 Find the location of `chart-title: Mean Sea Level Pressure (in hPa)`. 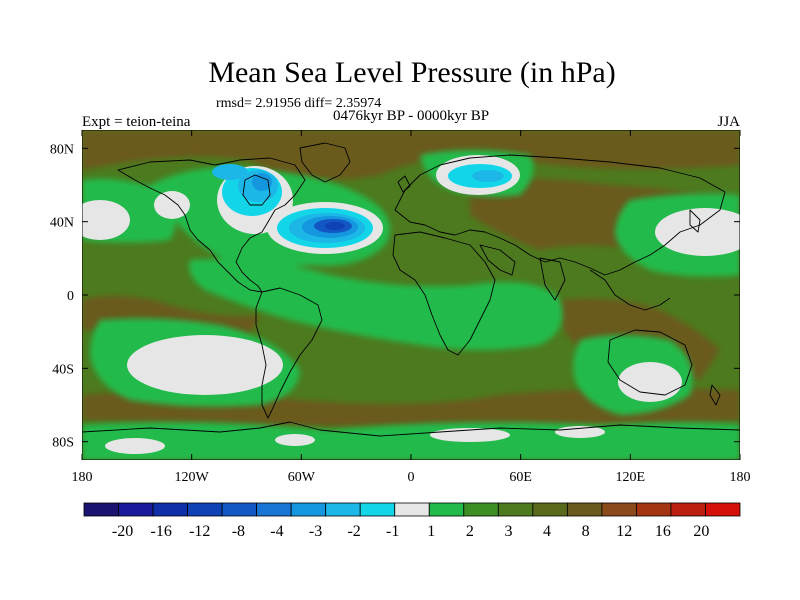

chart-title: Mean Sea Level Pressure (in hPa) is located at coordinates (411, 72).